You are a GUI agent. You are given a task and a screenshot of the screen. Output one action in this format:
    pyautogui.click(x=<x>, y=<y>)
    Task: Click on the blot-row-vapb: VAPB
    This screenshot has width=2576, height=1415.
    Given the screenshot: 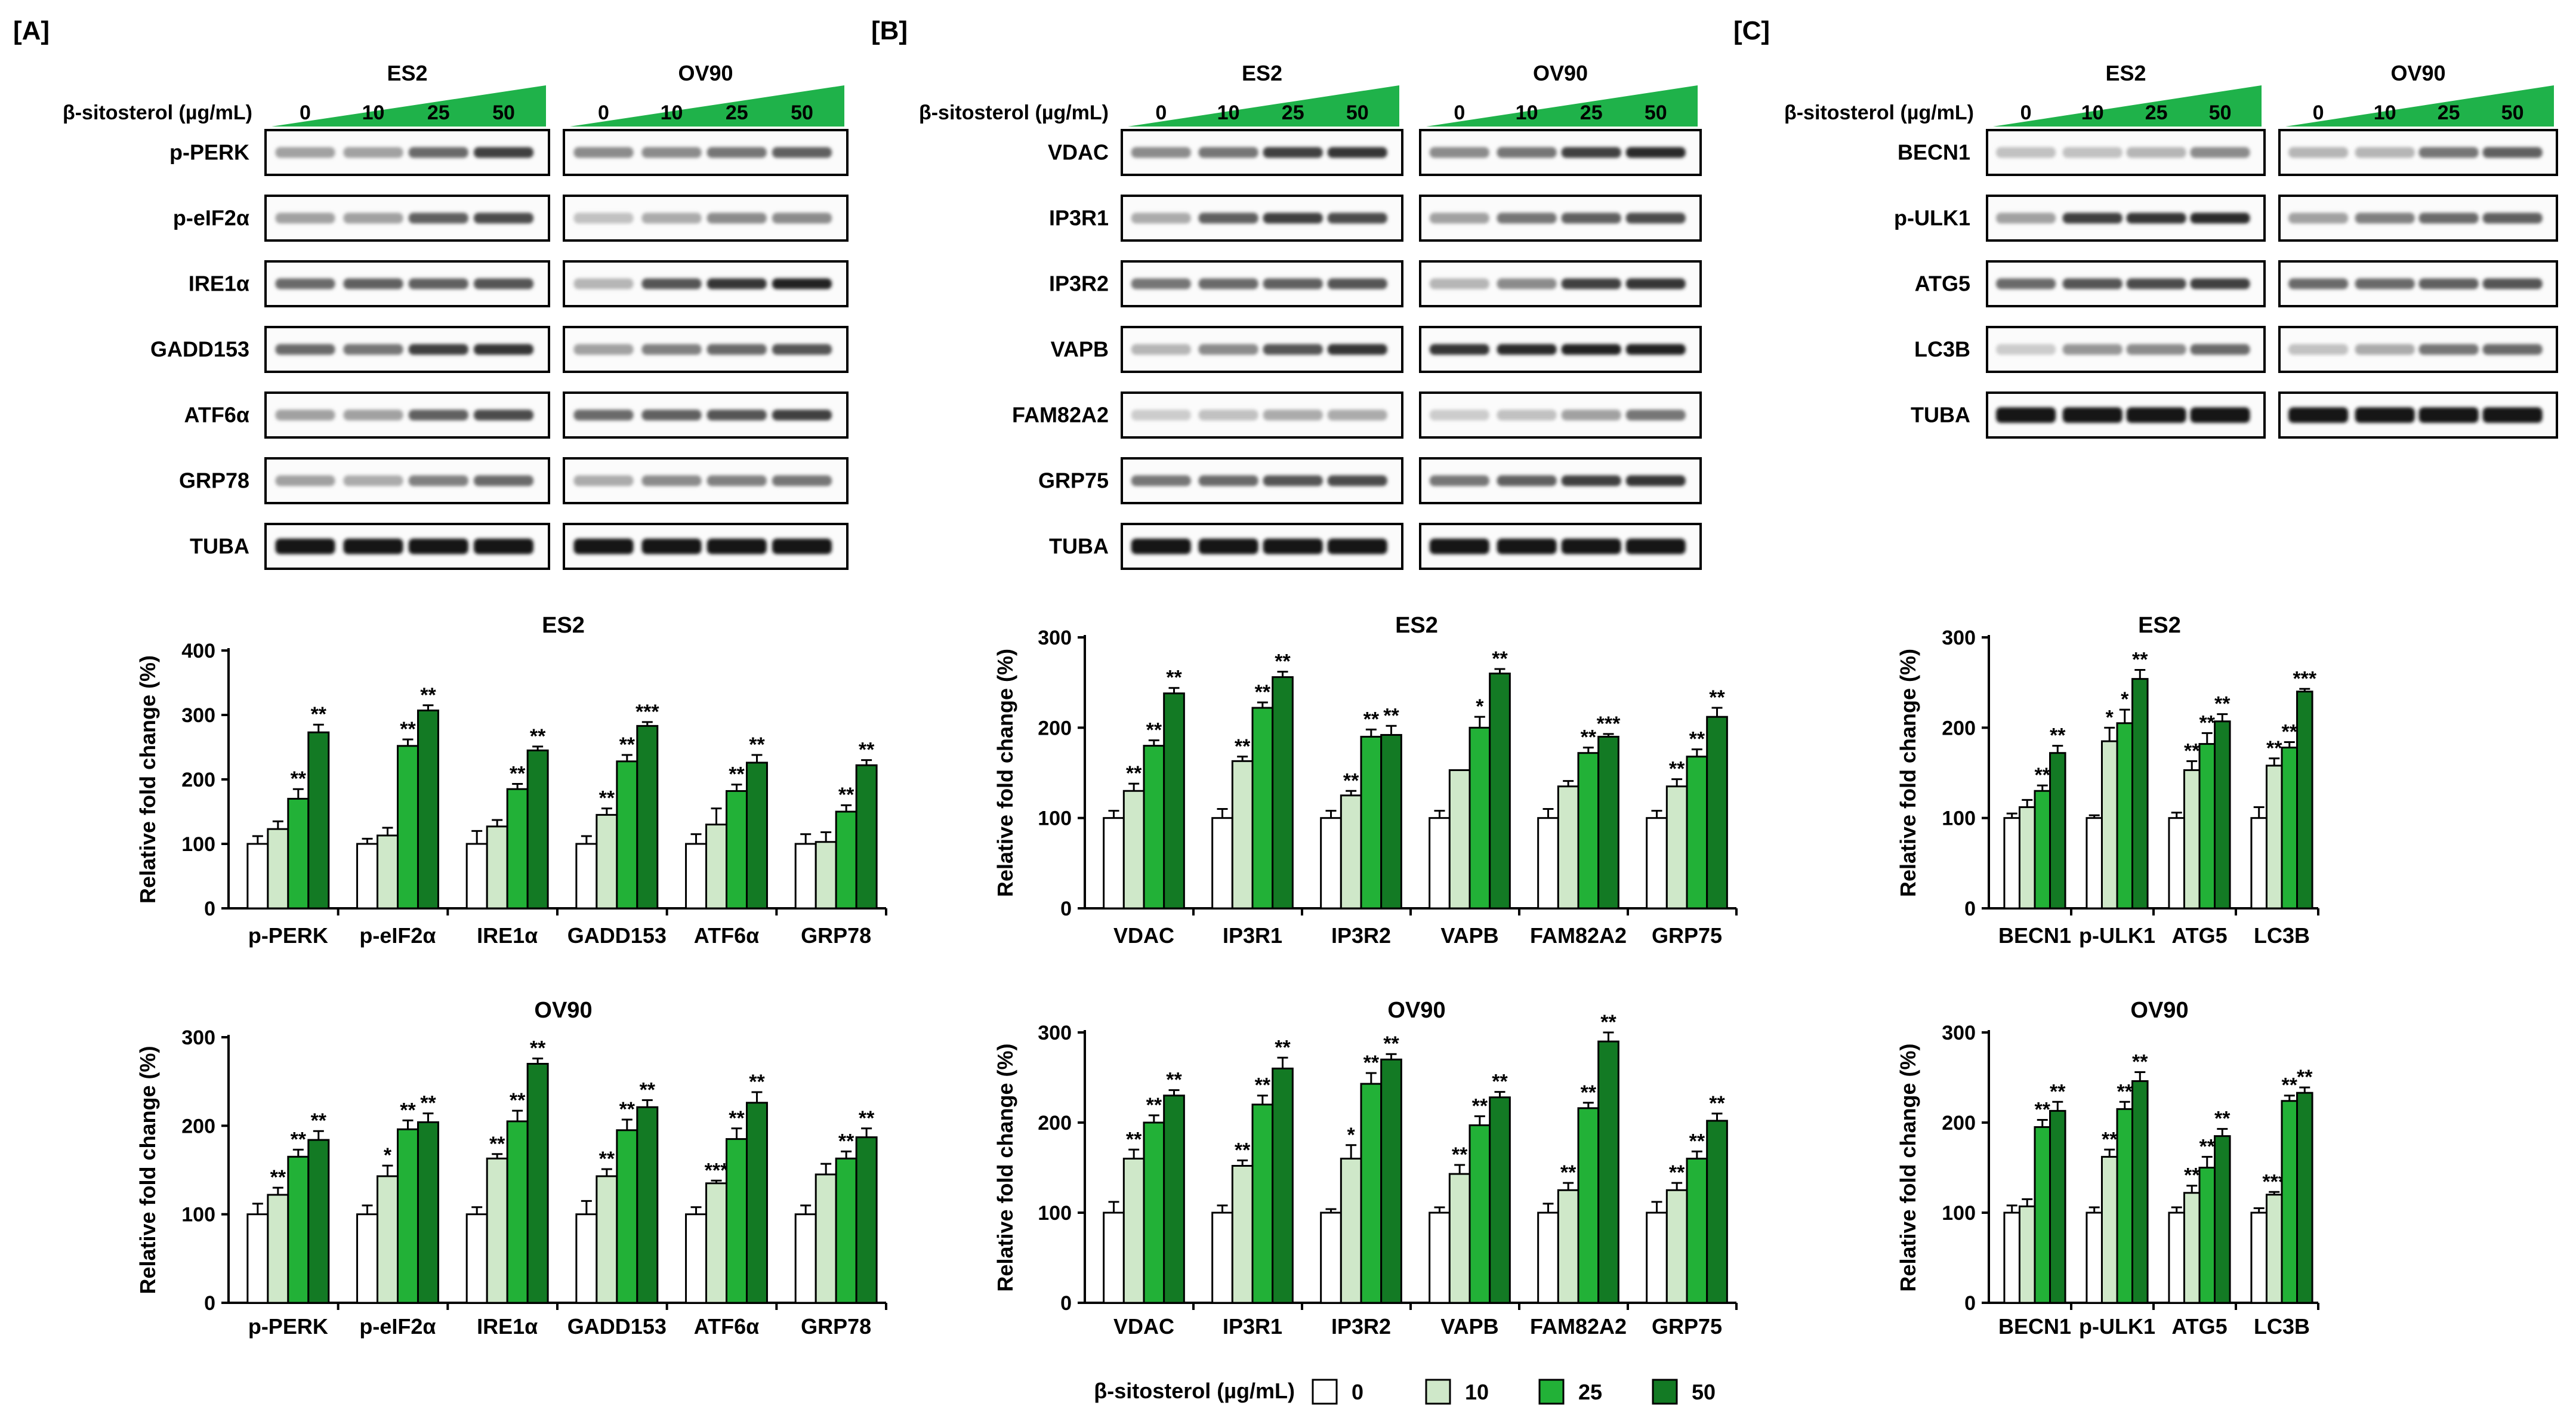 What is the action you would take?
    pyautogui.click(x=1227, y=349)
    